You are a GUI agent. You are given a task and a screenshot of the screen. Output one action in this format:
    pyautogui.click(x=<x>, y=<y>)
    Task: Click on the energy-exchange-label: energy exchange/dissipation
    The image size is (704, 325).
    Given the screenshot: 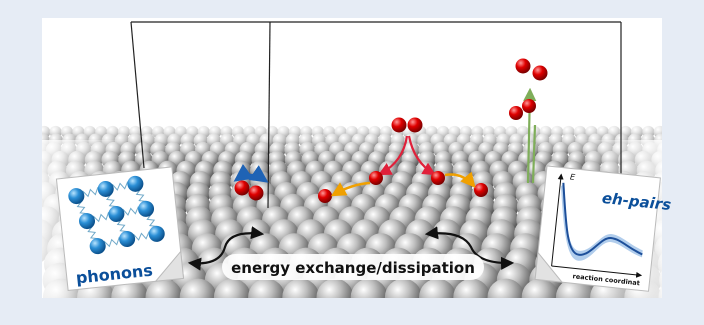 What is the action you would take?
    pyautogui.click(x=353, y=268)
    